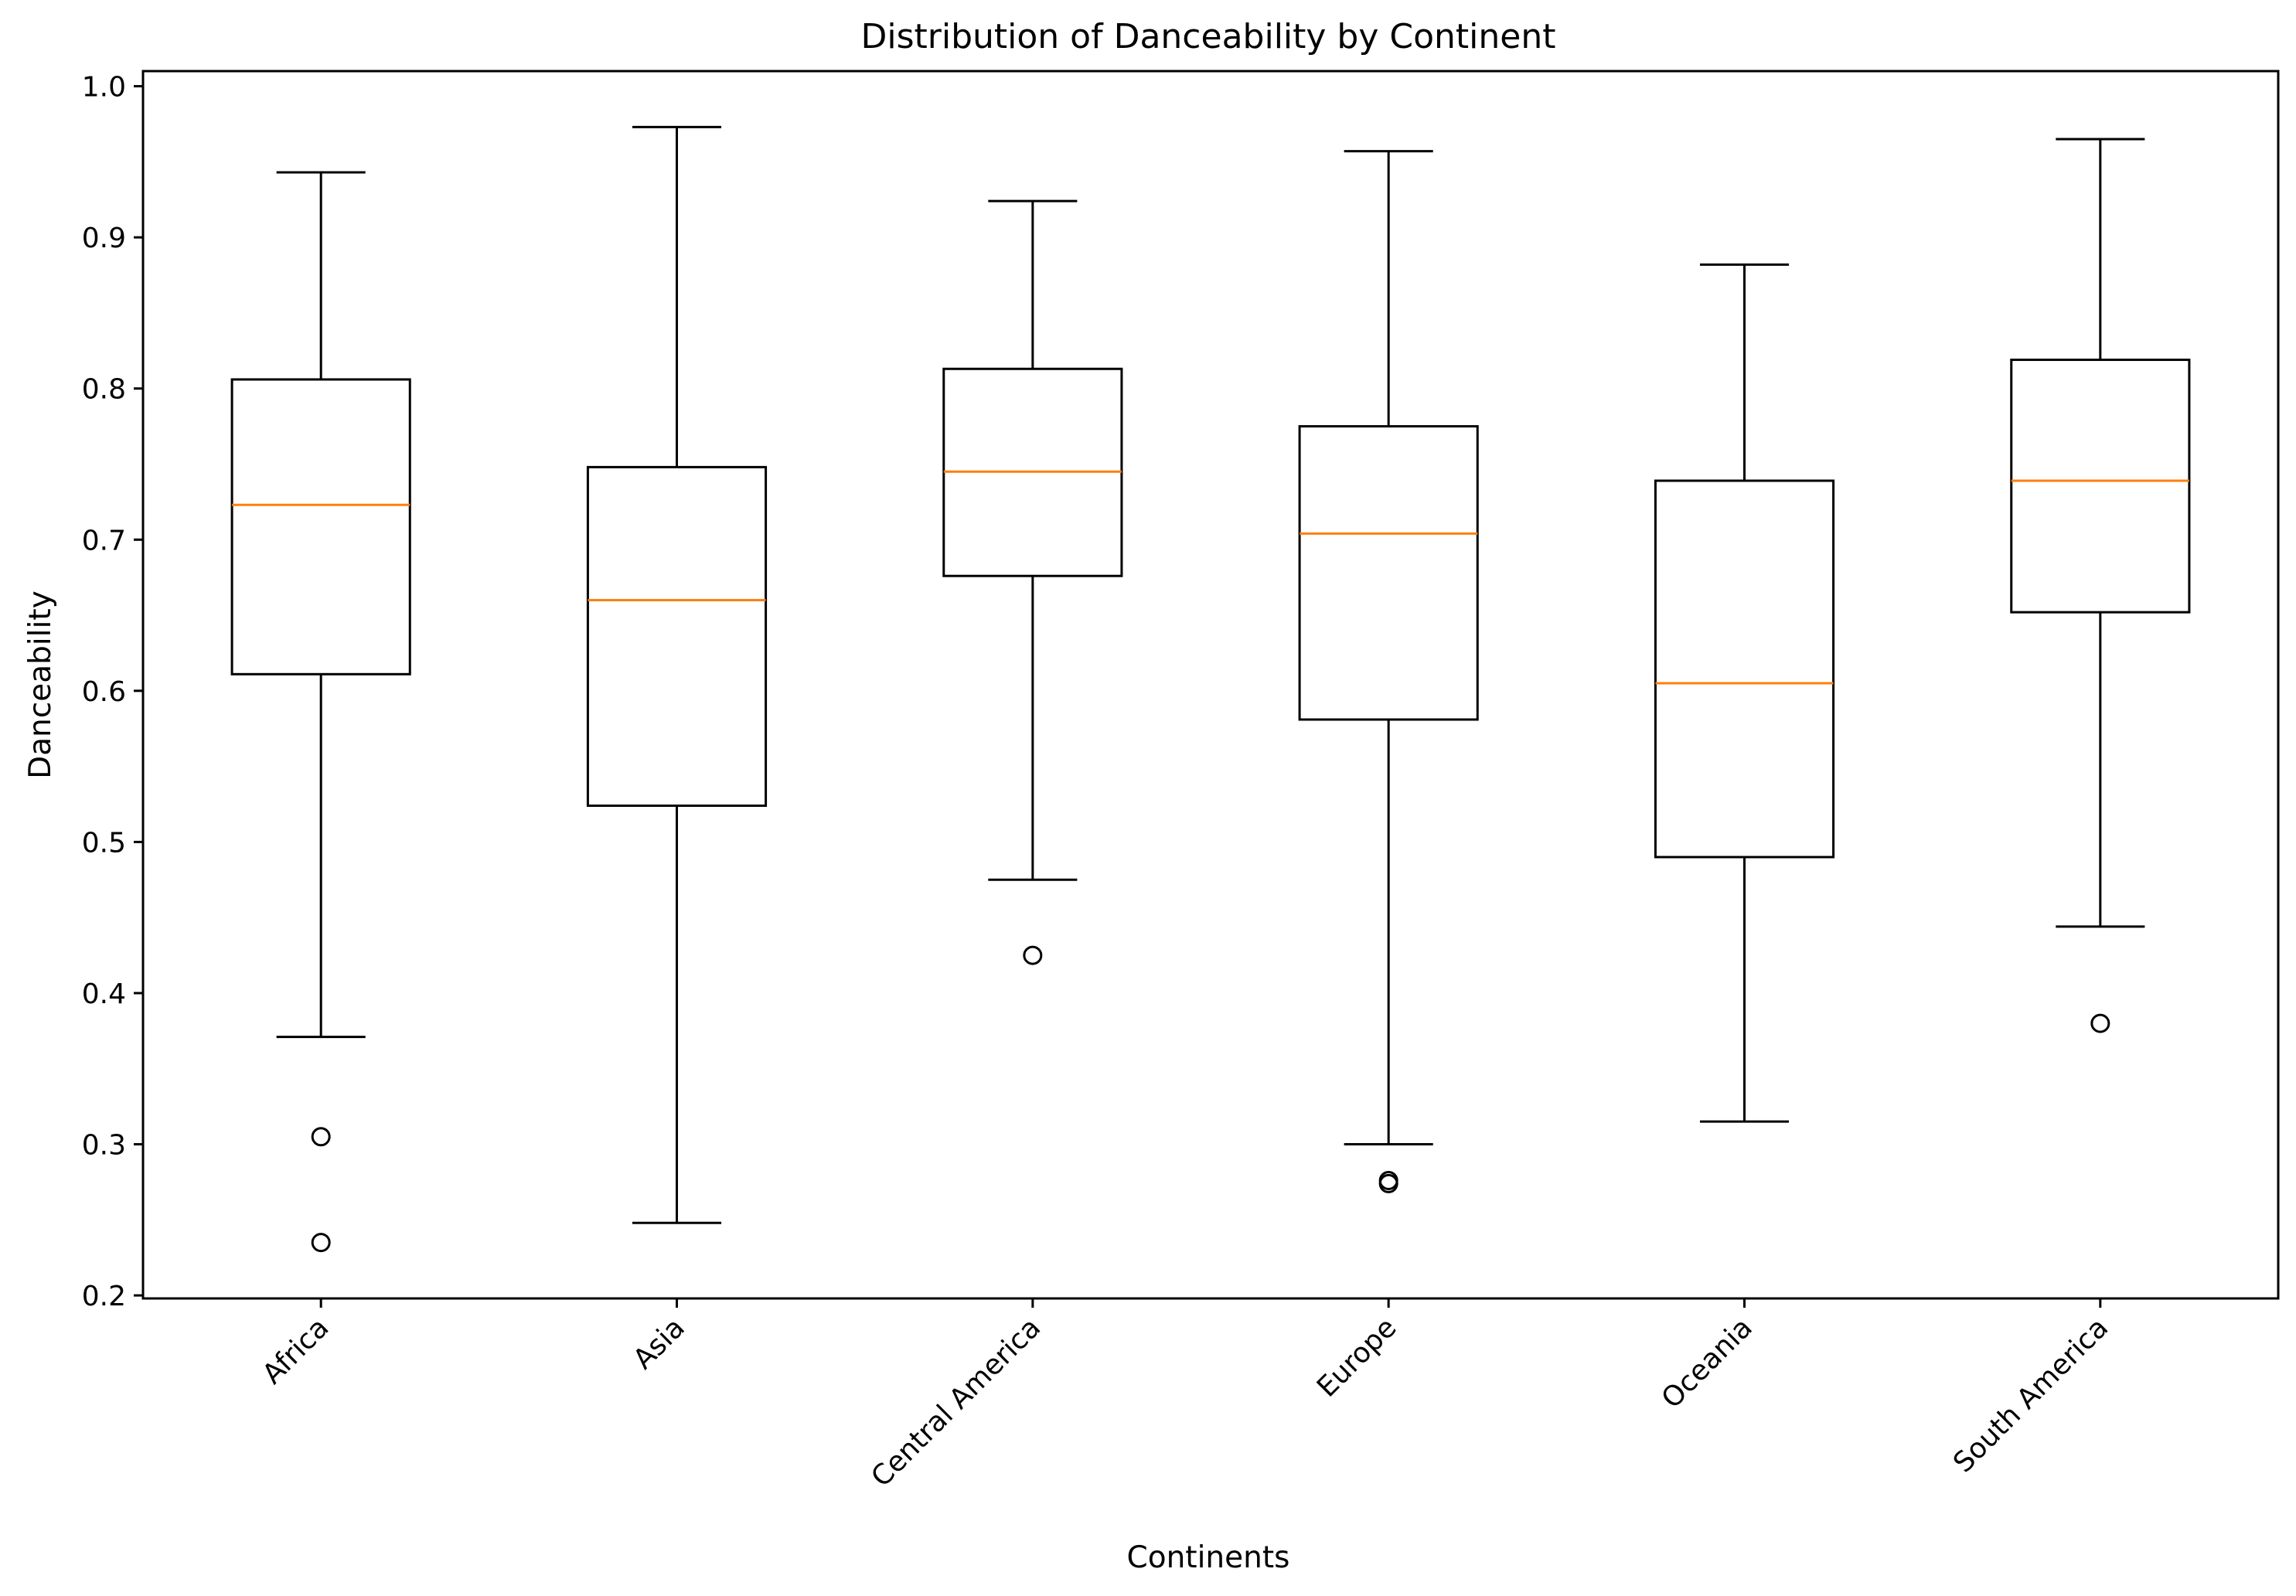  What do you see at coordinates (296, 1351) in the screenshot?
I see `x-tick-label: Africa` at bounding box center [296, 1351].